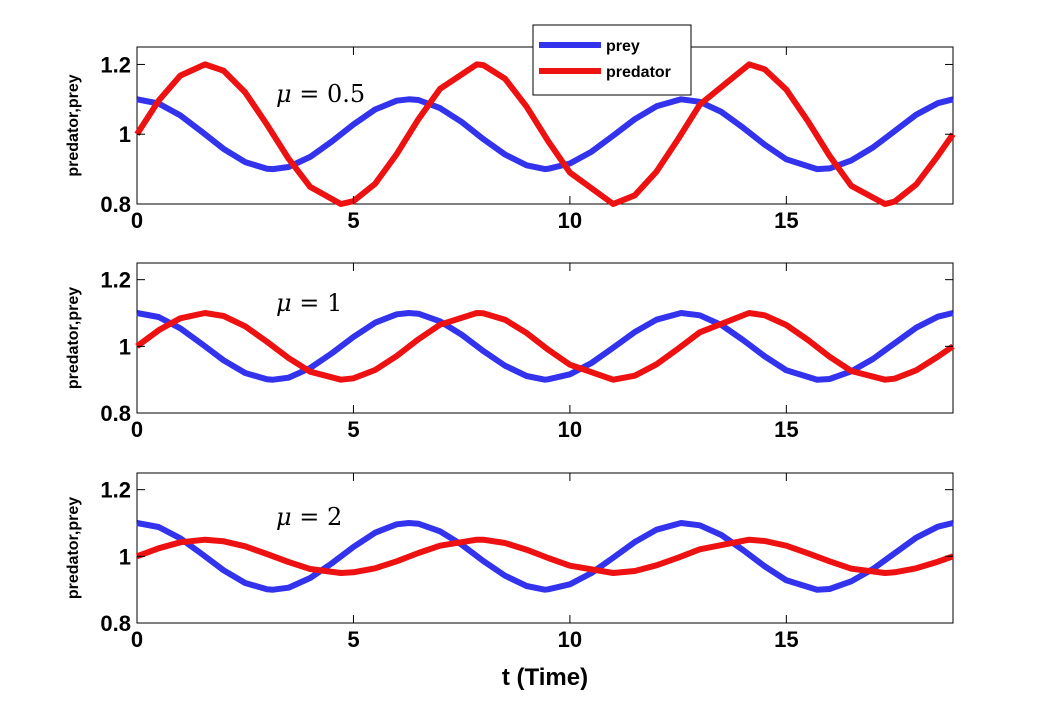 This screenshot has width=1052, height=701. Describe the element at coordinates (317, 303) in the screenshot. I see `mu-equals: = 1` at that location.